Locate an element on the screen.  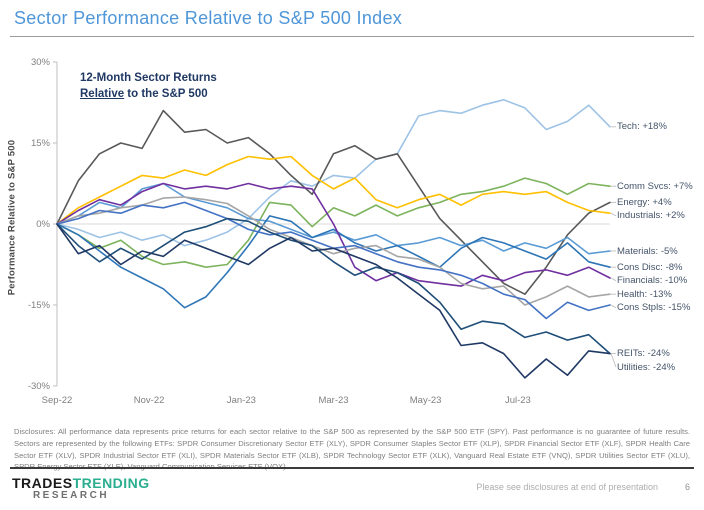
legend-leader-financials is located at coordinates (613, 279).